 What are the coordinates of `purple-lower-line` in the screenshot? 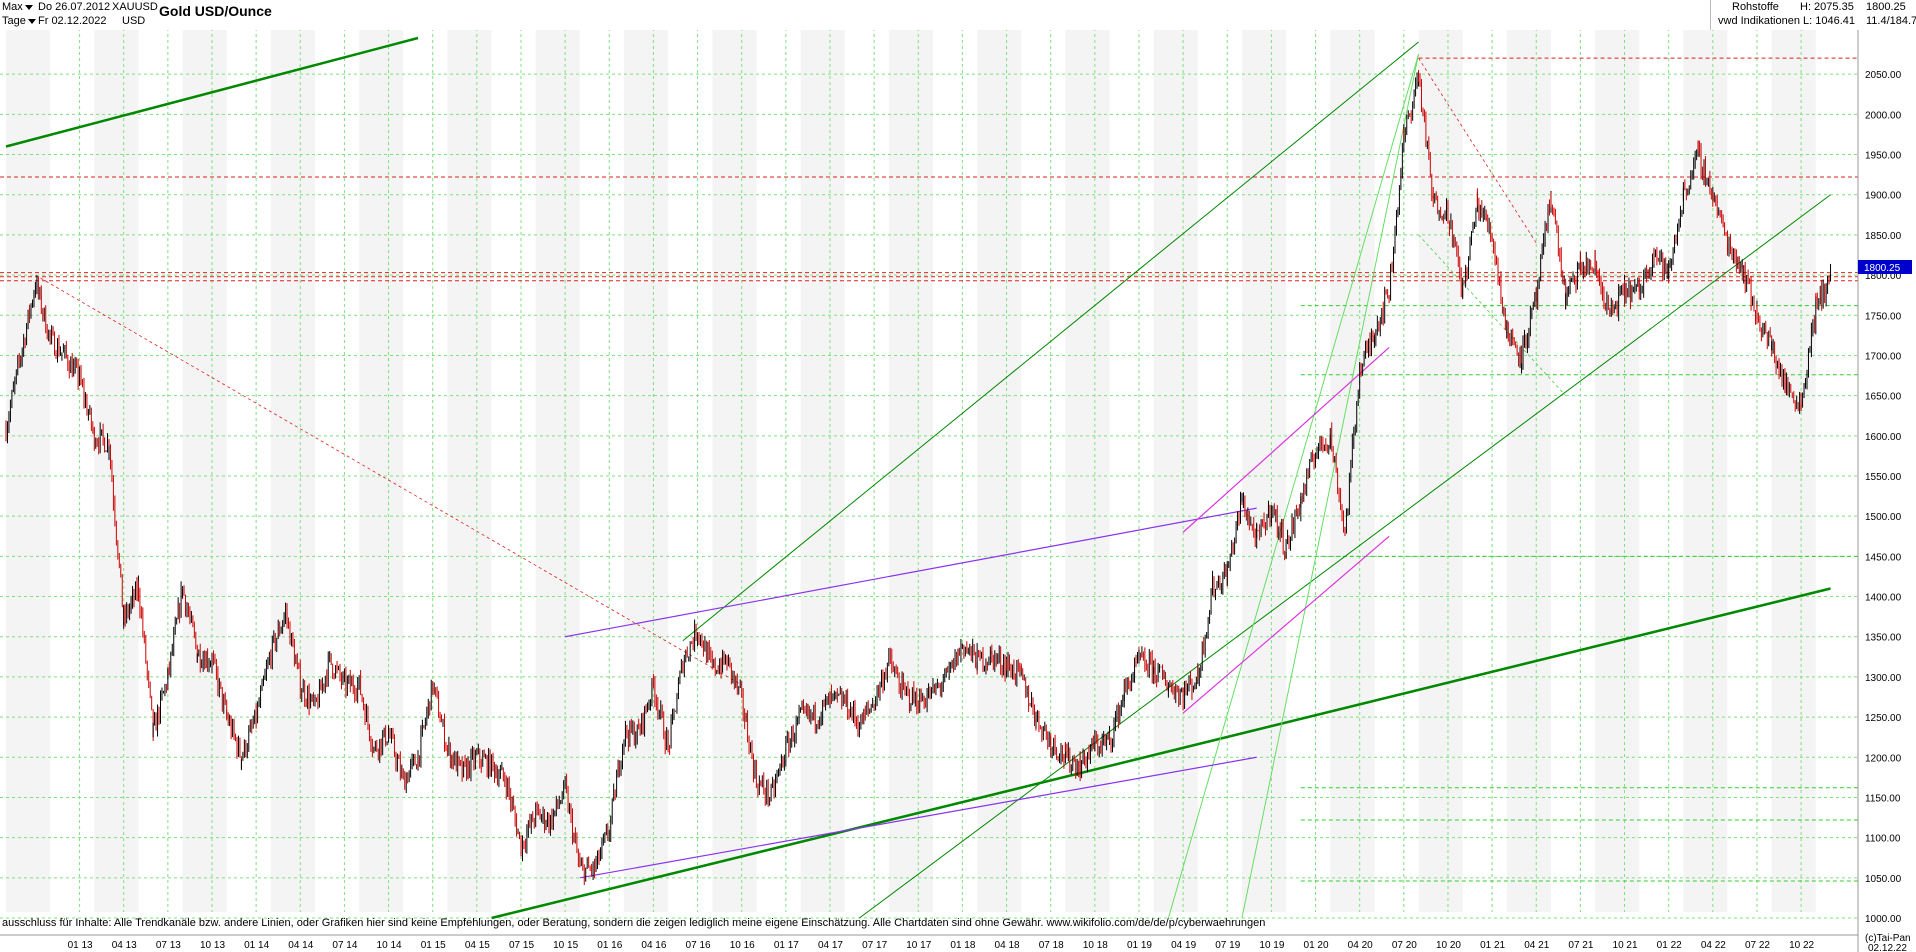 It's located at (918, 817).